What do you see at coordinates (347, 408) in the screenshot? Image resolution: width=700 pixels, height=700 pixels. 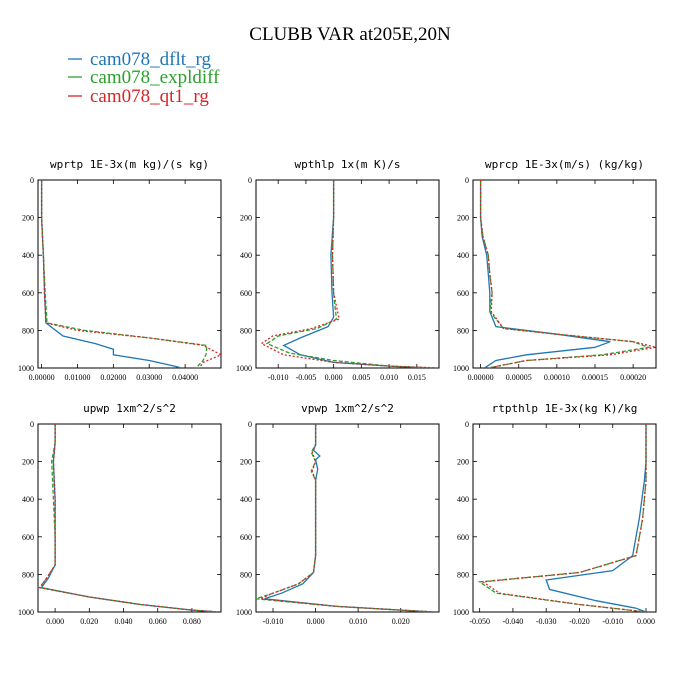 I see `panel-title: vpwp 1xm^2/s^2` at bounding box center [347, 408].